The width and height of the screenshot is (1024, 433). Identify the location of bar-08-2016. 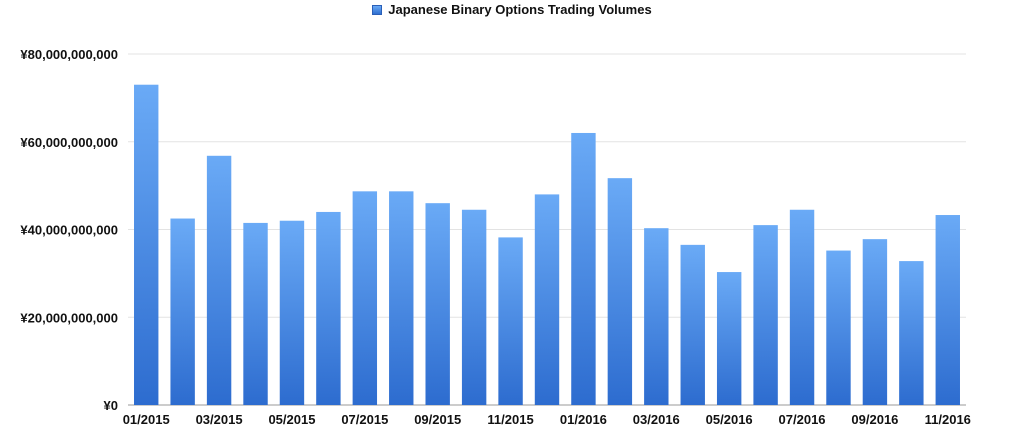
(838, 327).